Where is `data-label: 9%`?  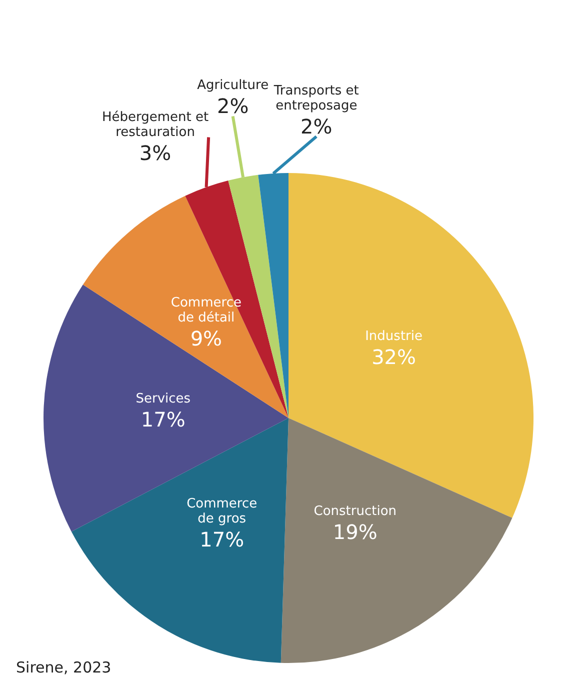 data-label: 9% is located at coordinates (206, 338).